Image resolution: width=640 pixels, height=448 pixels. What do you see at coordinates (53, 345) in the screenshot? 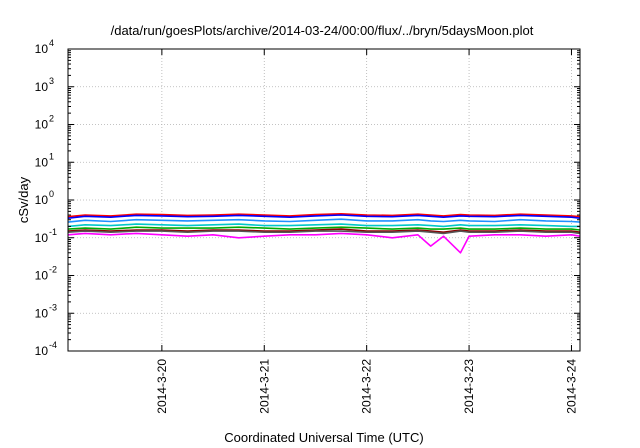
I see `y-tick-exponent: -4` at bounding box center [53, 345].